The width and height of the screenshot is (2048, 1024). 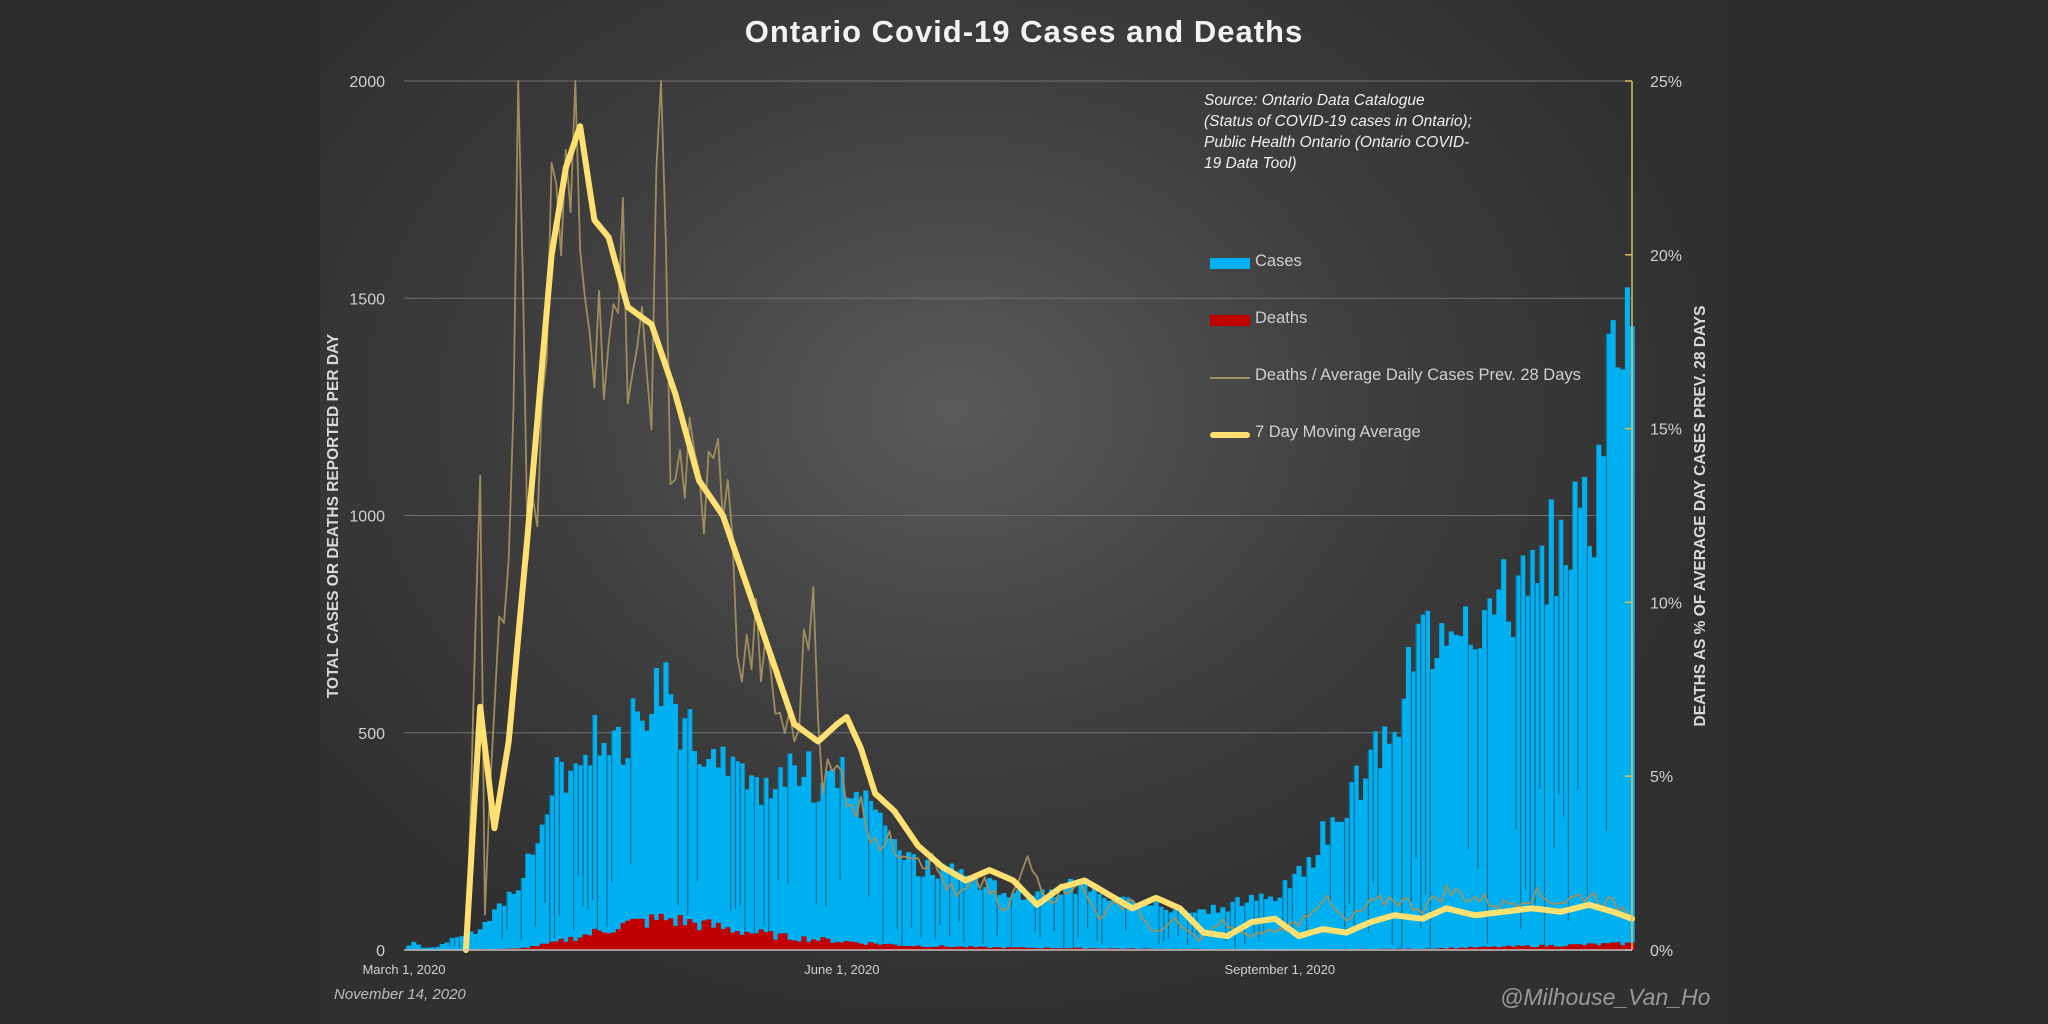 I want to click on credit-handle: @Milhouse_Van_Ho, so click(x=1605, y=997).